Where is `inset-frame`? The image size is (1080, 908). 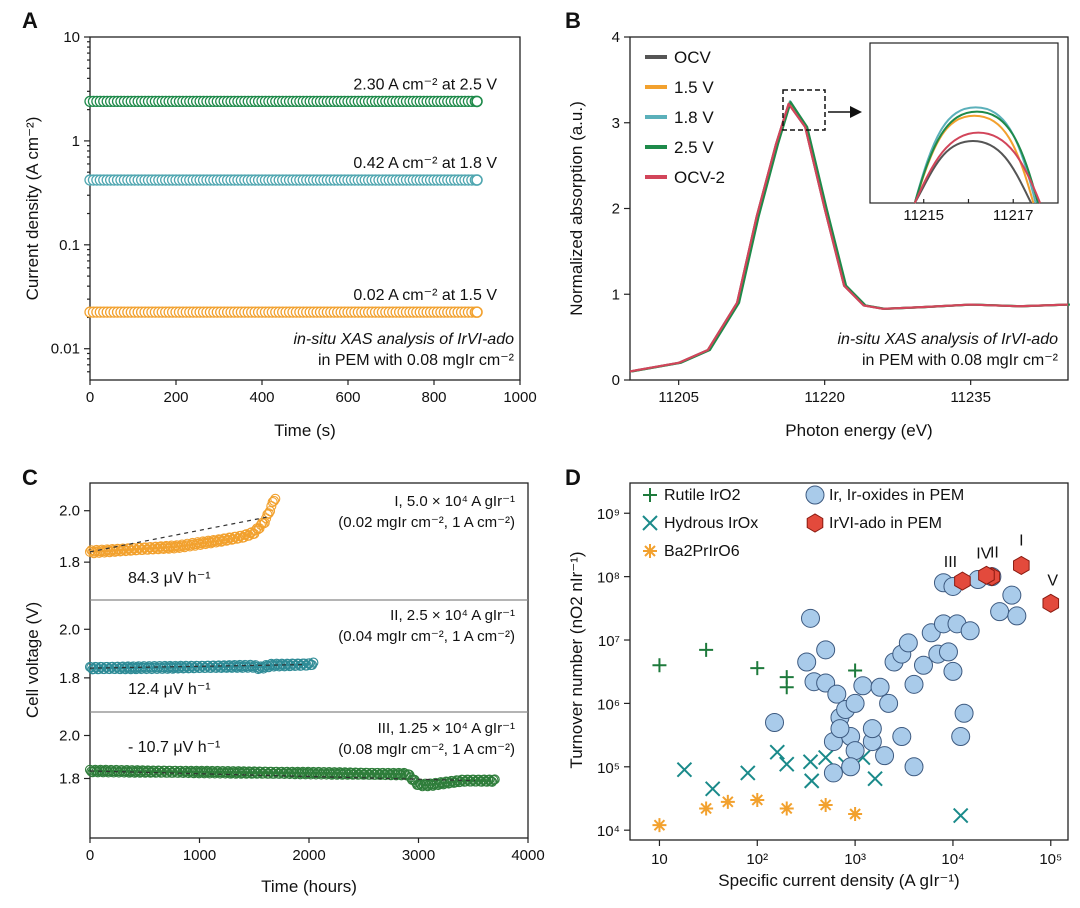 inset-frame is located at coordinates (964, 123).